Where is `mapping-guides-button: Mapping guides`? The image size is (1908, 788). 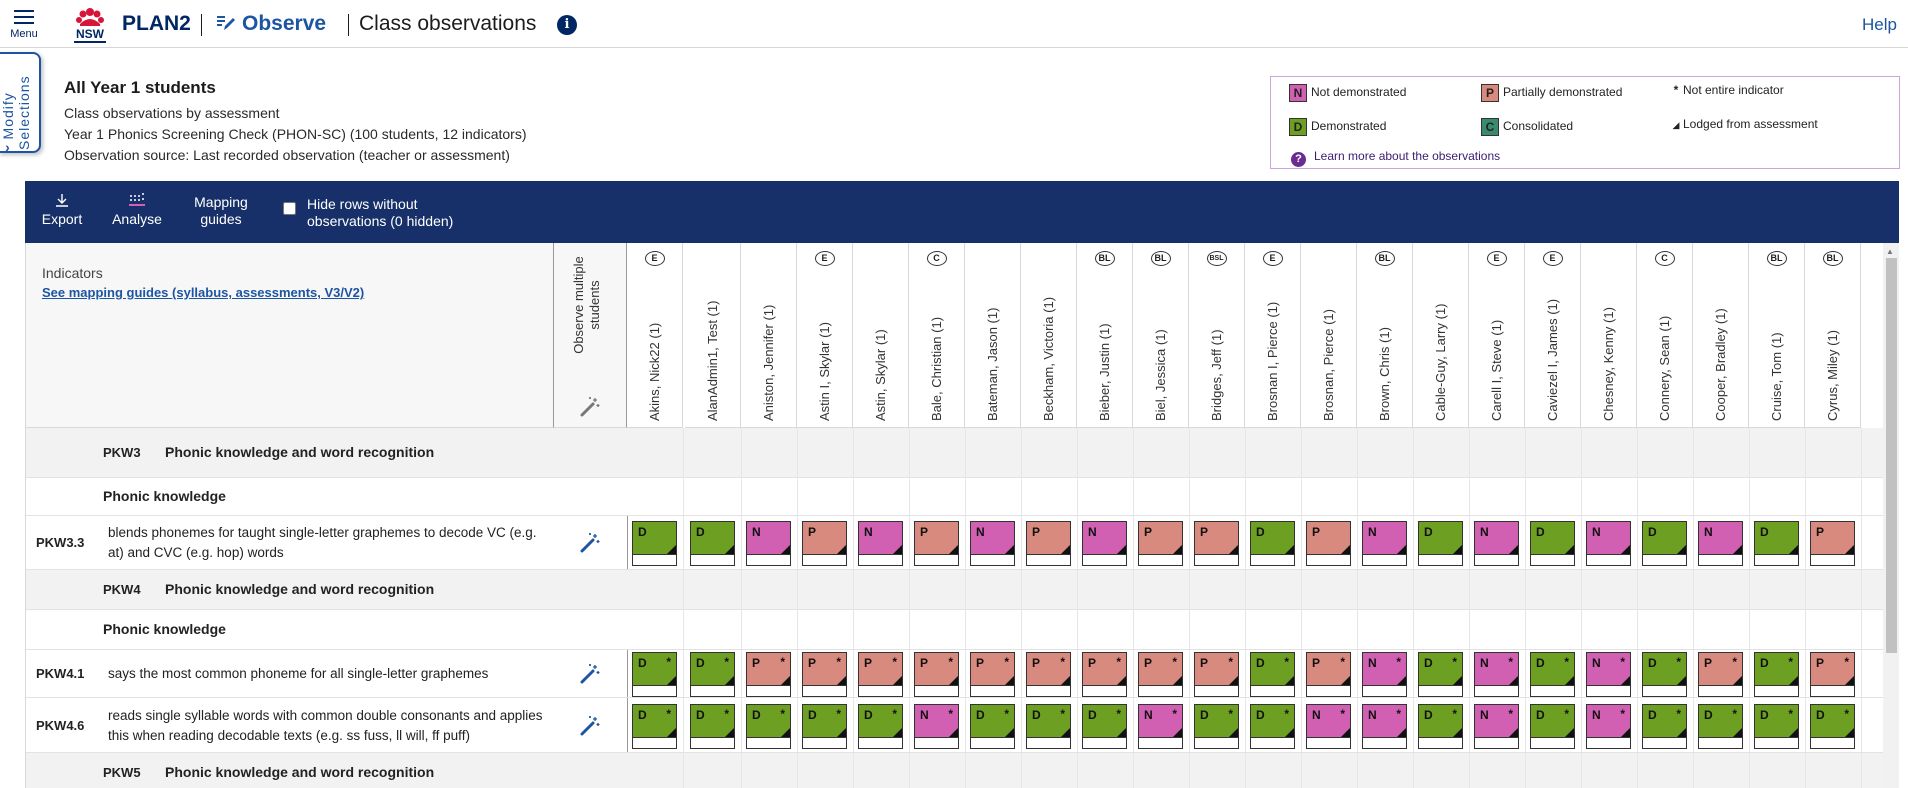
mapping-guides-button: Mapping guides is located at coordinates (221, 211).